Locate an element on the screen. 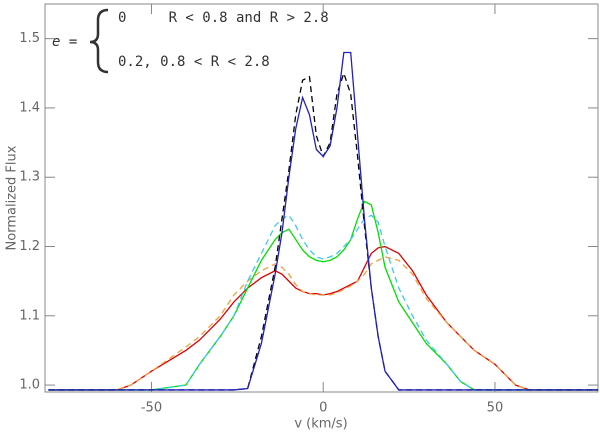 This screenshot has height=434, width=600. annotation-lhs: e = is located at coordinates (64, 42).